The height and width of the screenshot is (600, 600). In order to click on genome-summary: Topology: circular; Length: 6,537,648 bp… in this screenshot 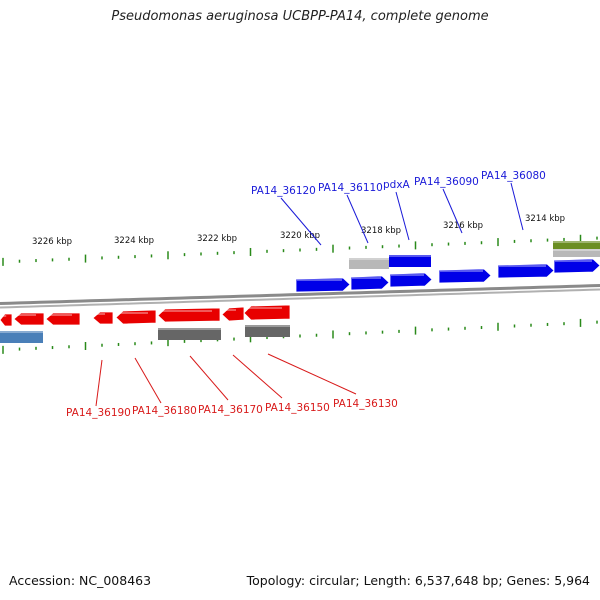, I will do `click(418, 580)`.